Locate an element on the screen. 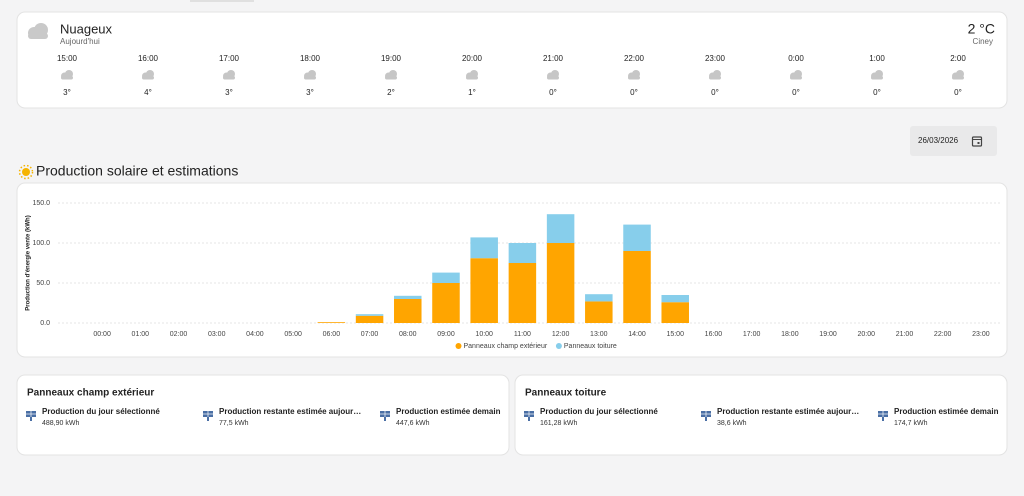  hour-time: 18:00 is located at coordinates (310, 58).